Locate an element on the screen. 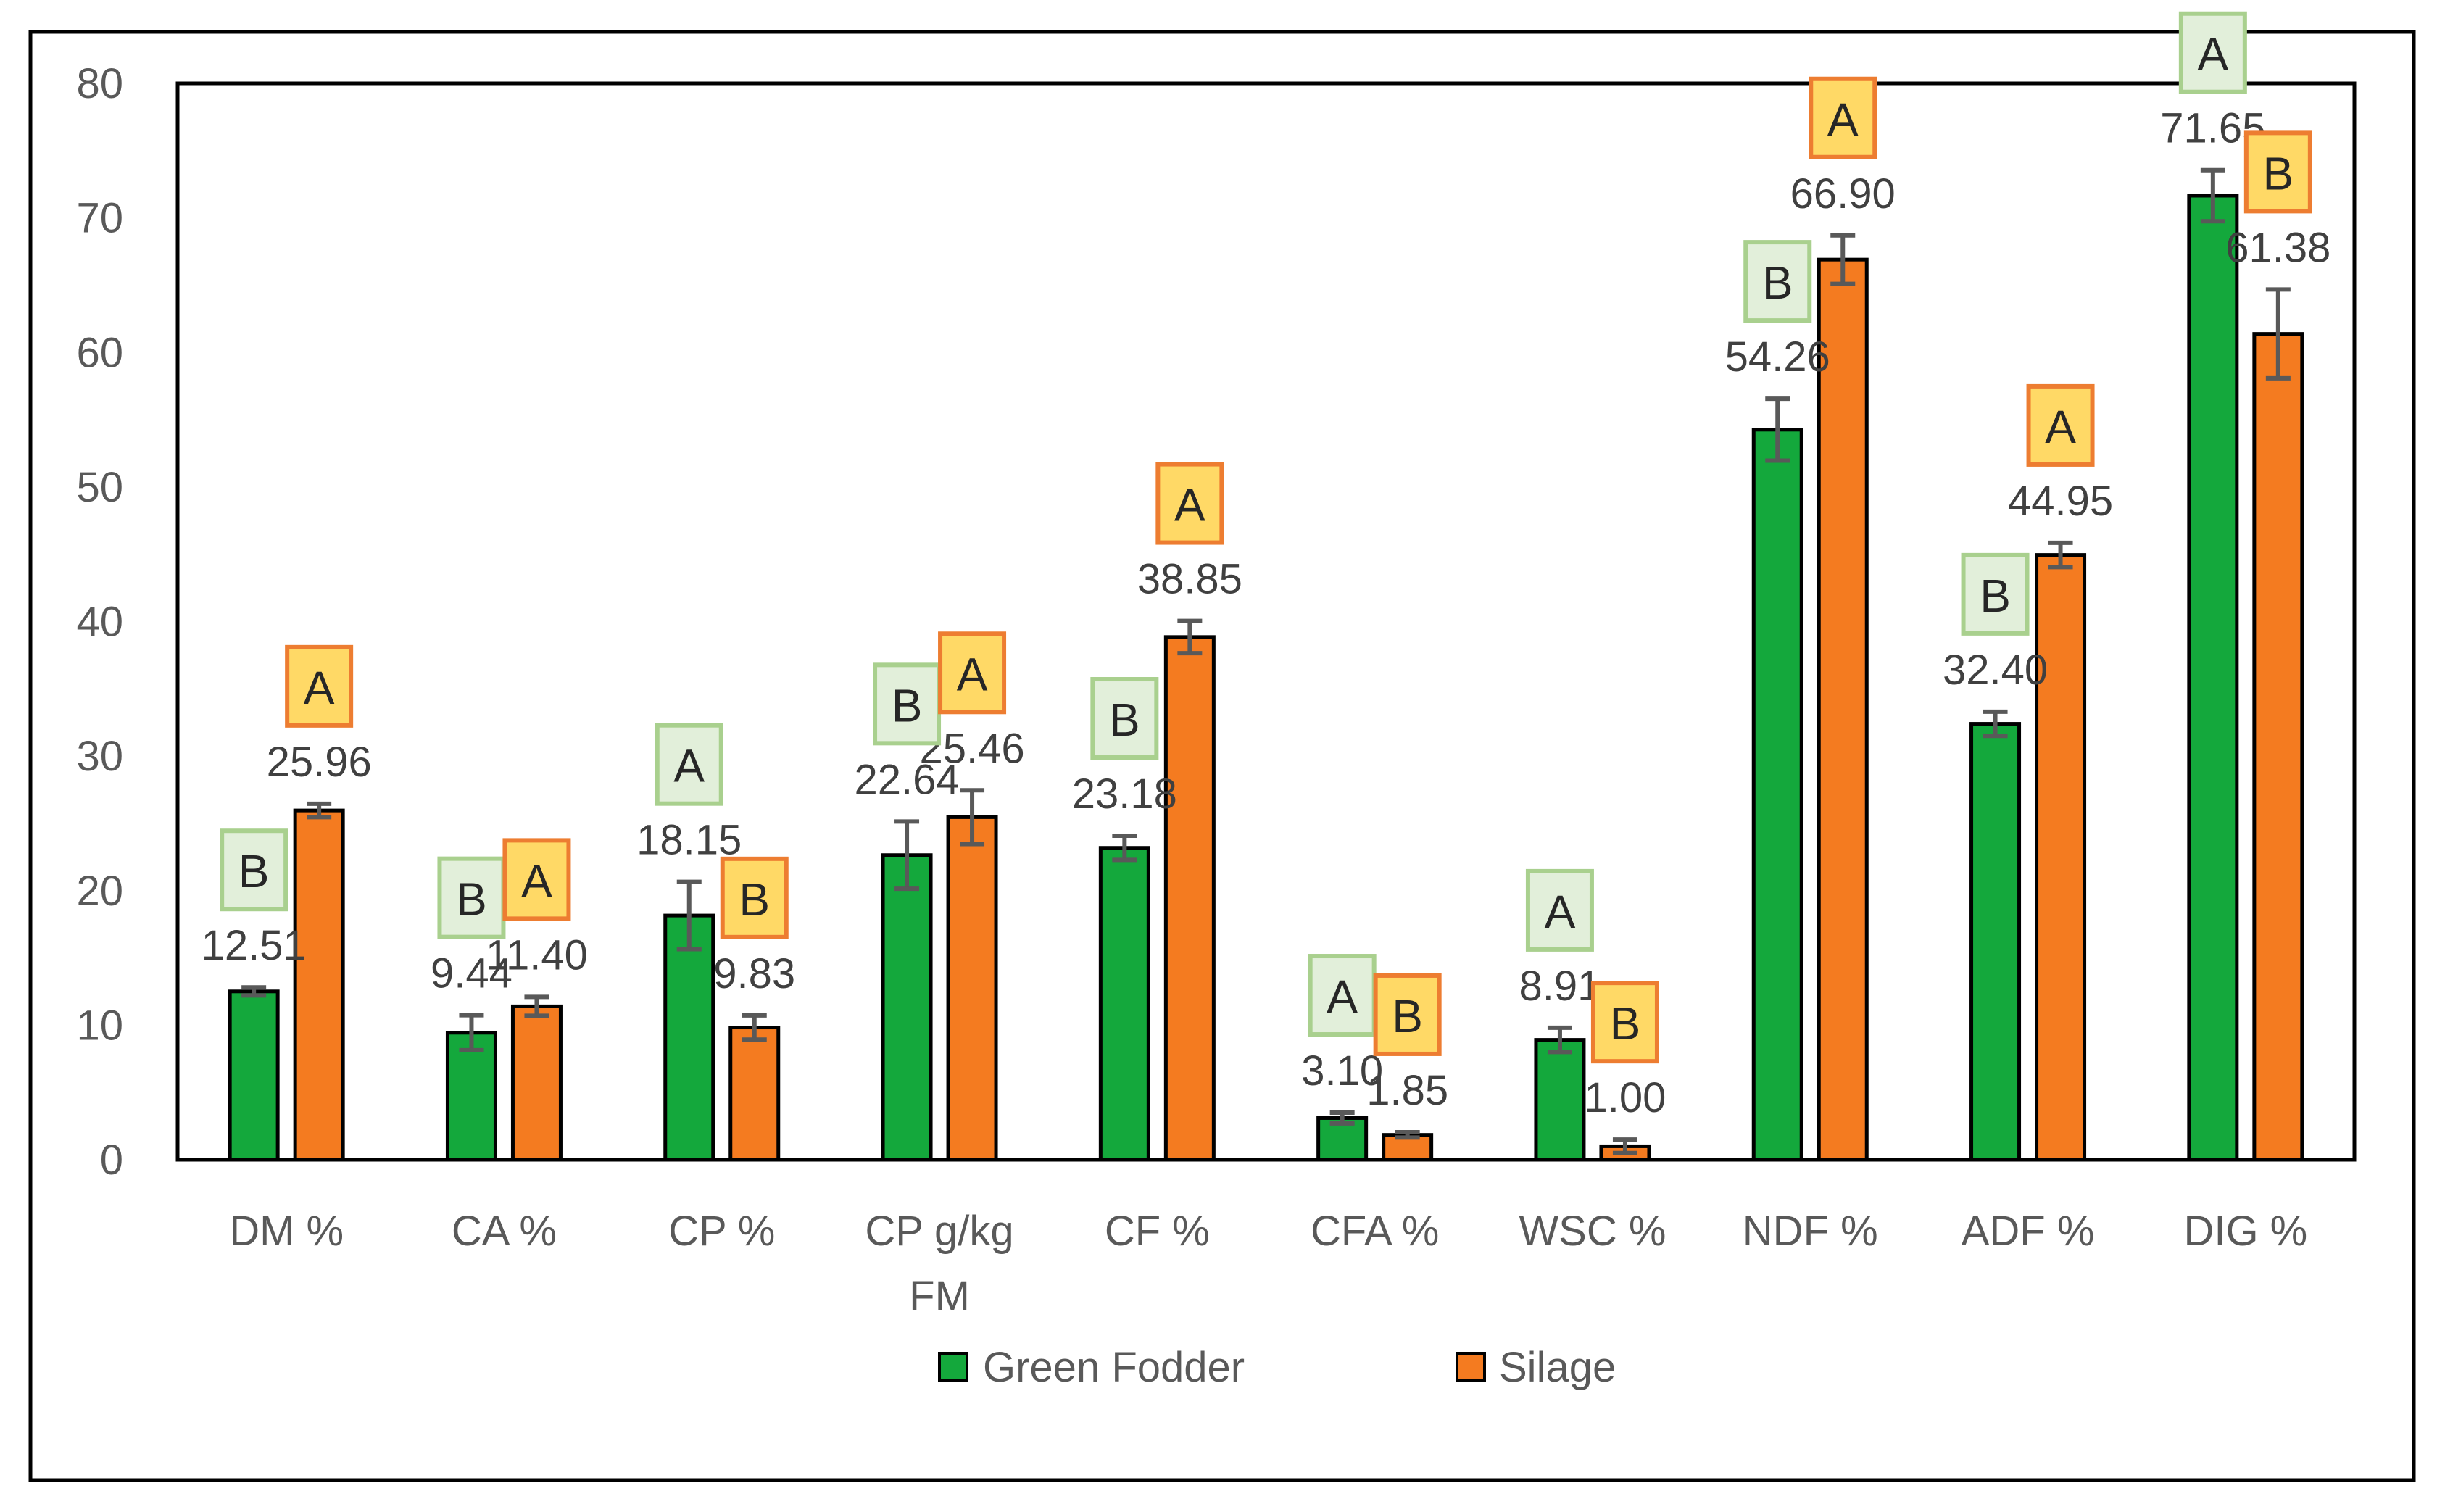 This screenshot has height=1512, width=2445. data-label: 1.00 is located at coordinates (1625, 1097).